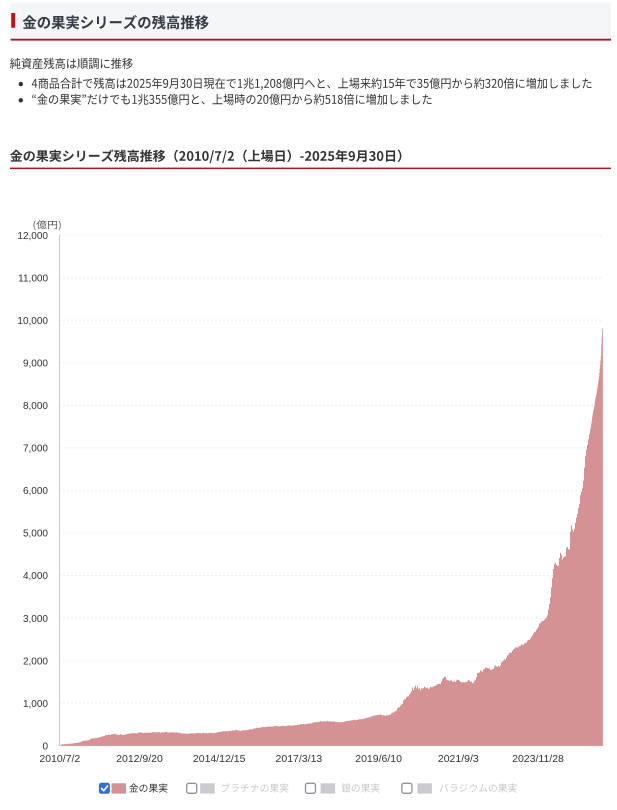 The height and width of the screenshot is (810, 617). What do you see at coordinates (32, 236) in the screenshot?
I see `svg-text: 12,000` at bounding box center [32, 236].